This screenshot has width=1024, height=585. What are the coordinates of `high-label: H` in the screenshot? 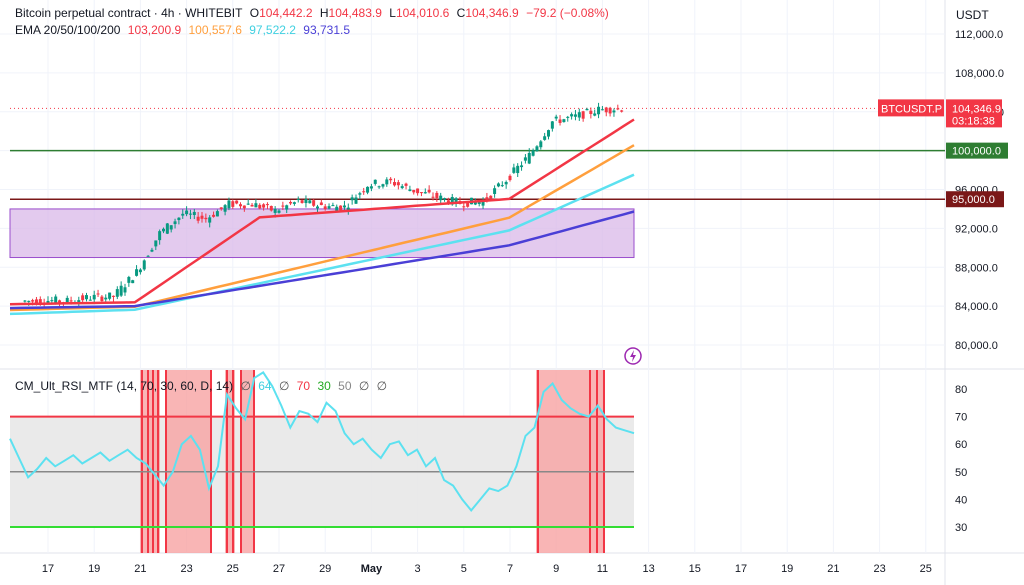 It's located at (324, 13).